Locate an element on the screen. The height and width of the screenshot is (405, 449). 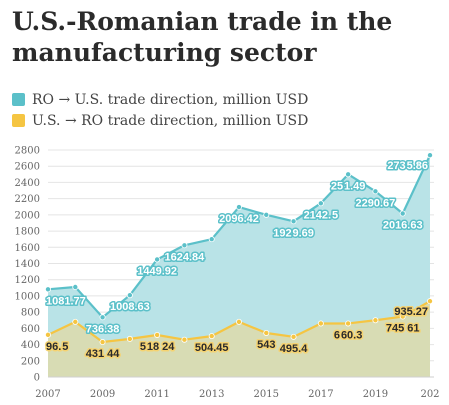
data-label-series-0-8: 25 1.49 is located at coordinates (348, 186).